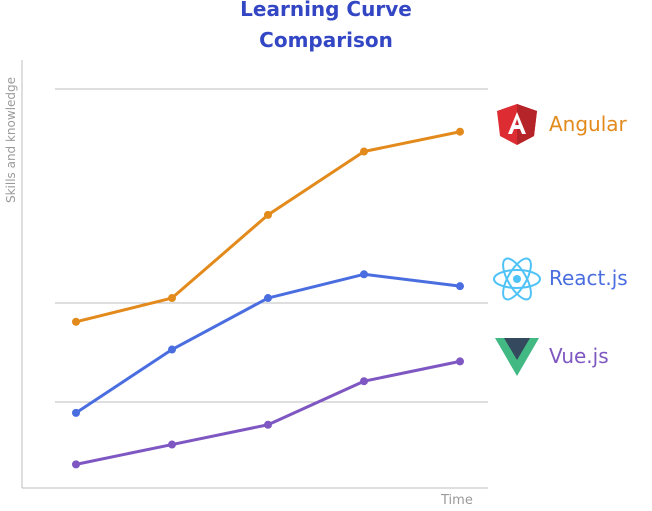  Describe the element at coordinates (517, 357) in the screenshot. I see `vue-logo-icon` at that location.